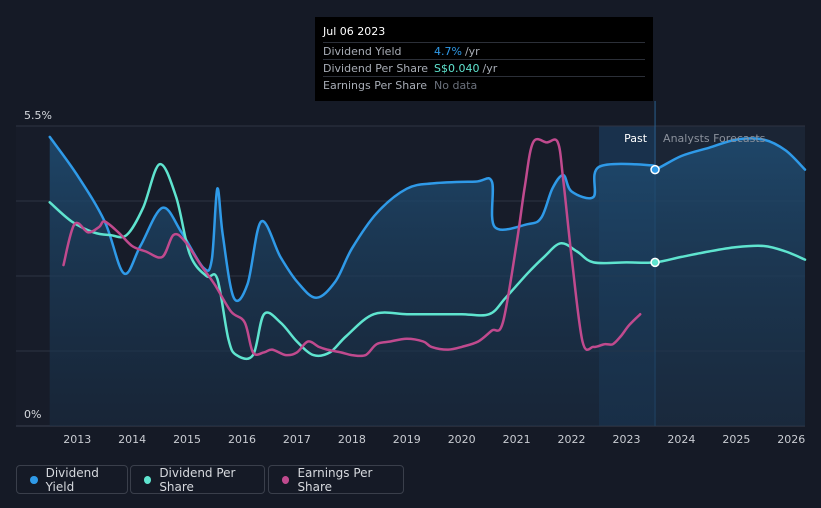 This screenshot has width=821, height=508. Describe the element at coordinates (655, 169) in the screenshot. I see `dividend-yield-marker` at that location.